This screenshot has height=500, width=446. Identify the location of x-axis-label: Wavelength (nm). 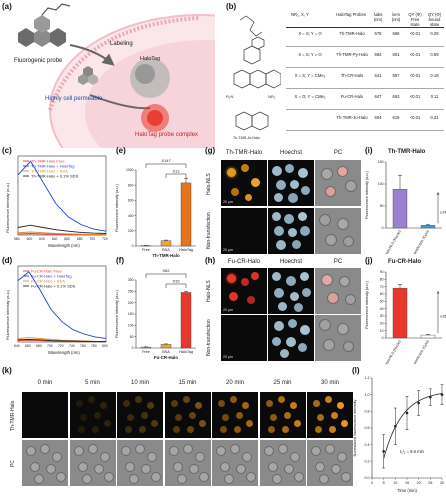
(64, 245).